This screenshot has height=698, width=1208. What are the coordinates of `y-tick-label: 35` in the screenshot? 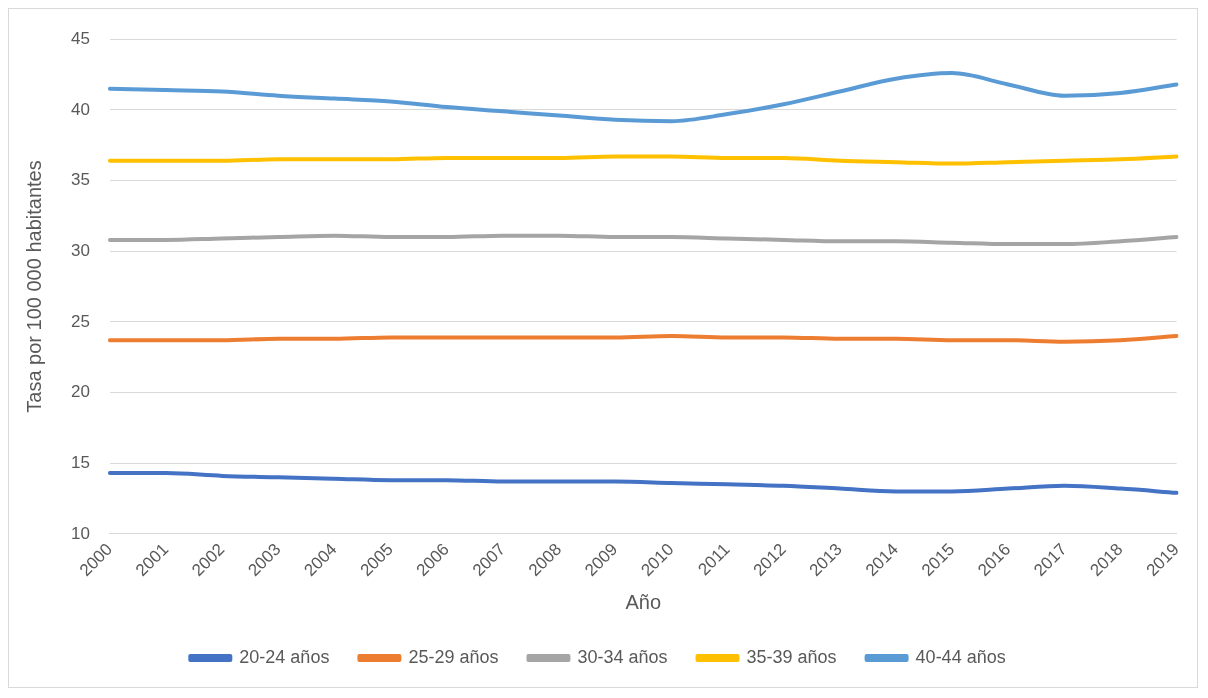 It's located at (80, 180).